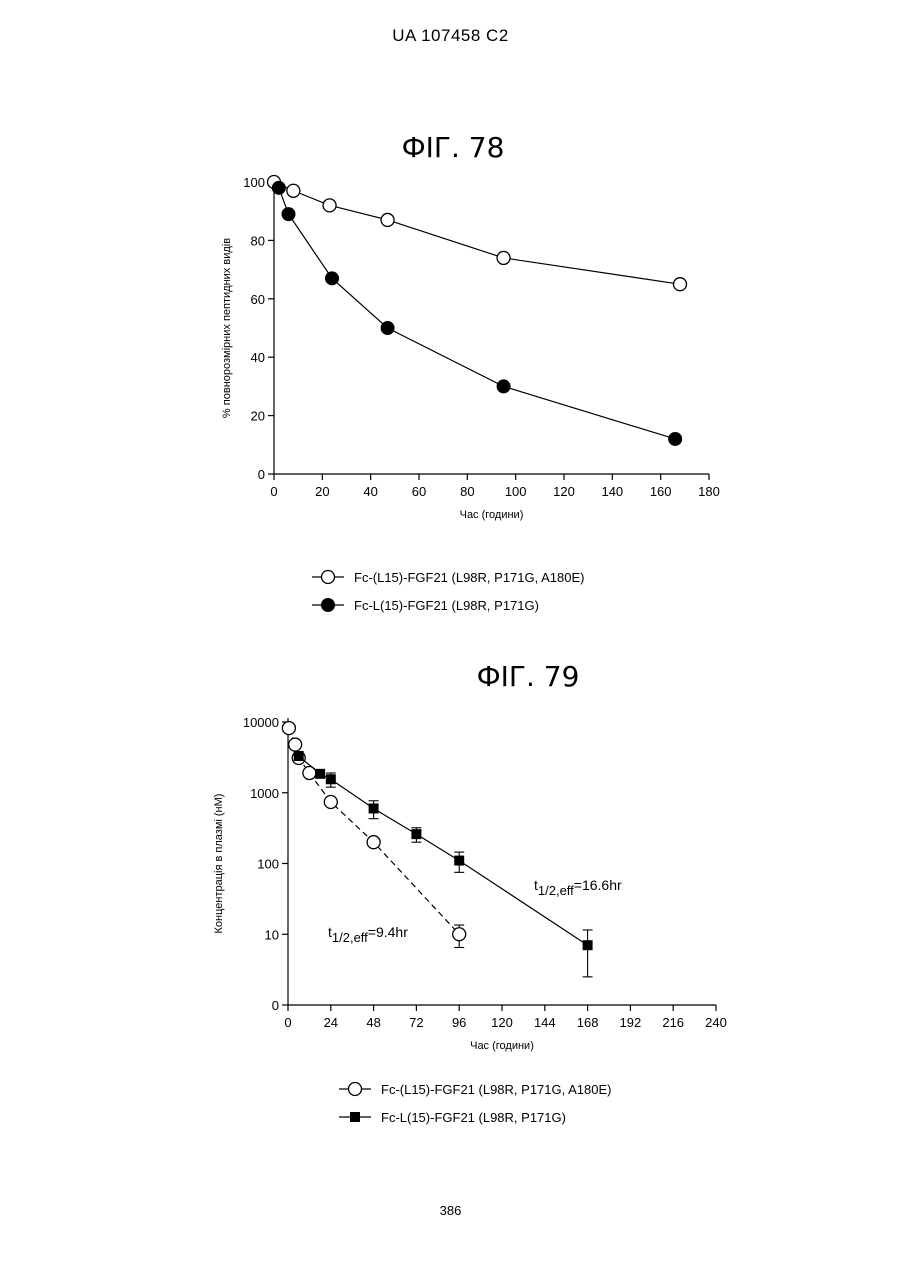  I want to click on x-tick-label: 140, so click(612, 491).